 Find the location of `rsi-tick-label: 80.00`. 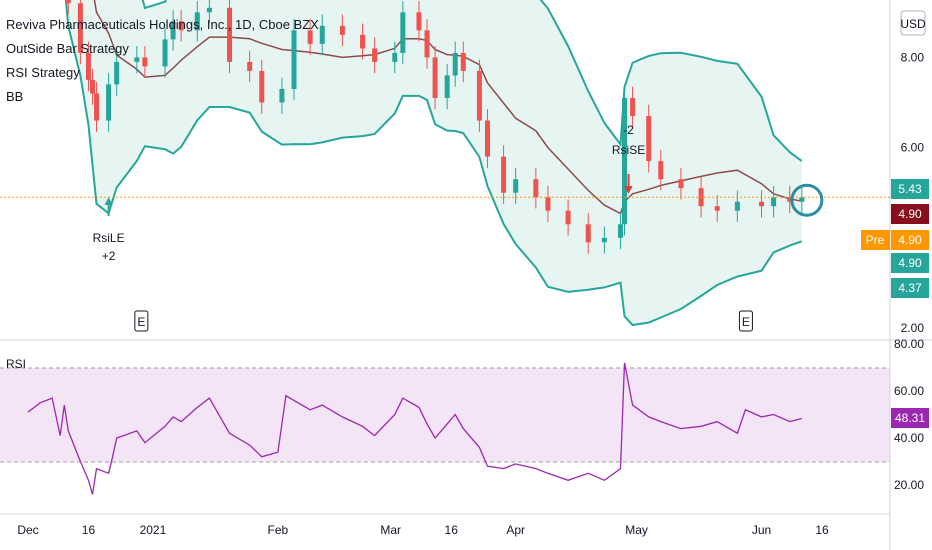

rsi-tick-label: 80.00 is located at coordinates (909, 344).